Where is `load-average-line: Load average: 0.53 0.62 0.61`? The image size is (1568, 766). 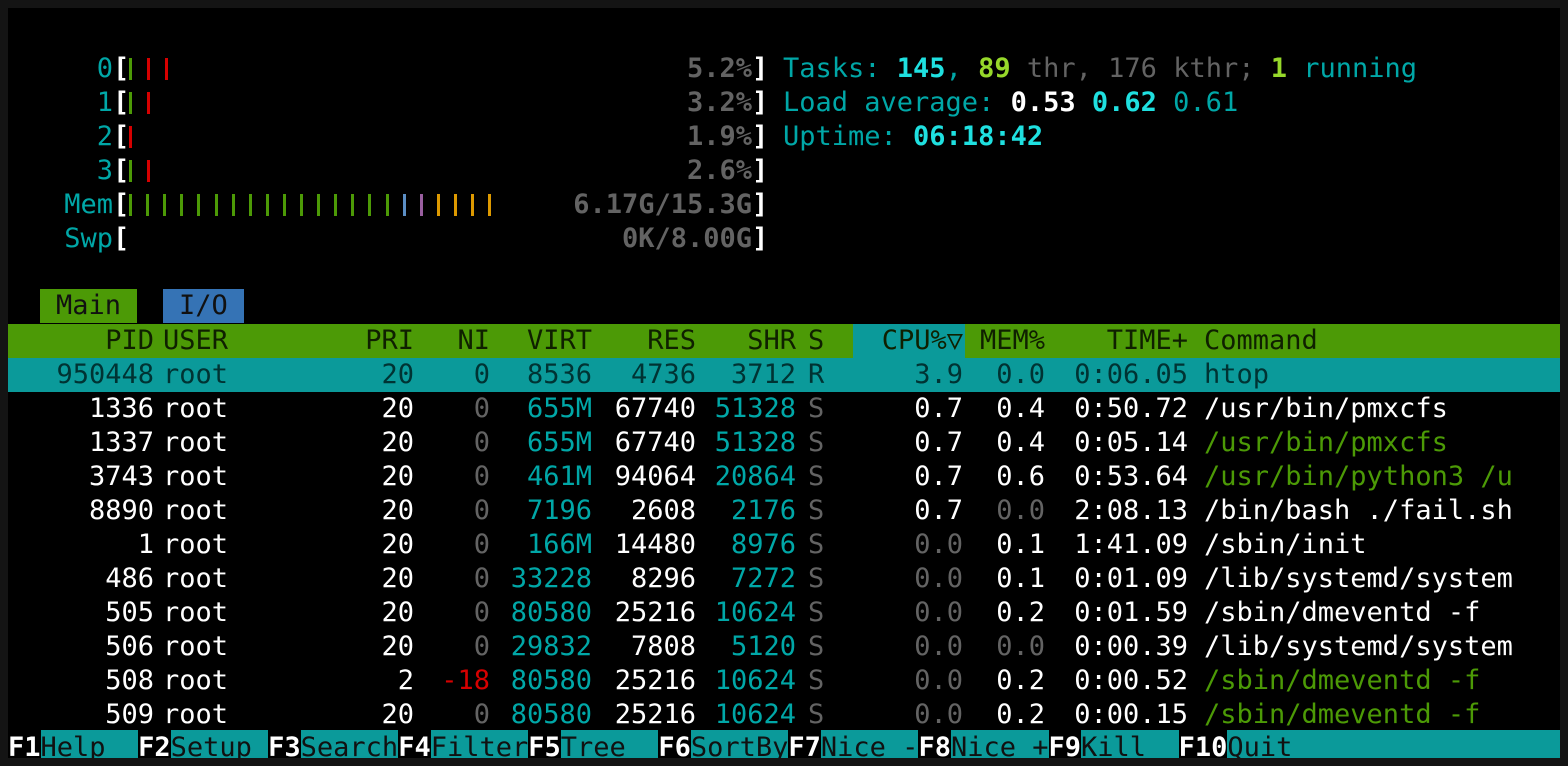
load-average-line: Load average: 0.53 0.62 0.61 is located at coordinates (1010, 103).